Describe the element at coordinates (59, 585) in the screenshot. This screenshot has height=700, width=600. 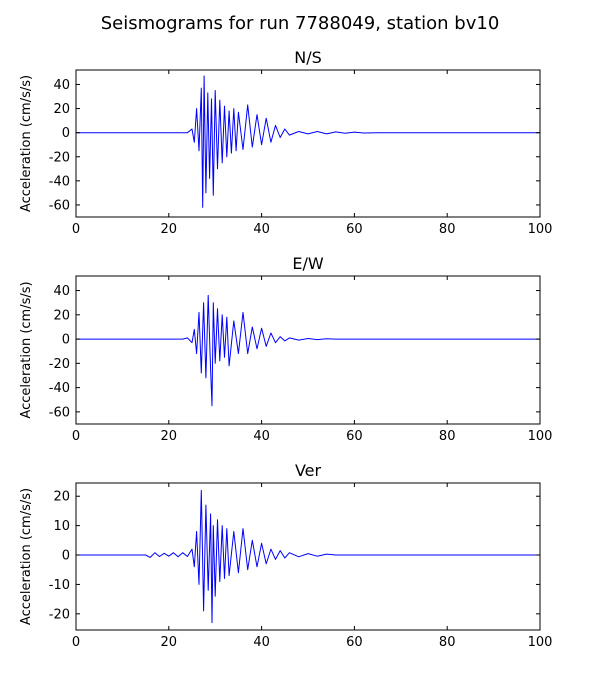
I see `y-tick-label: -10` at that location.